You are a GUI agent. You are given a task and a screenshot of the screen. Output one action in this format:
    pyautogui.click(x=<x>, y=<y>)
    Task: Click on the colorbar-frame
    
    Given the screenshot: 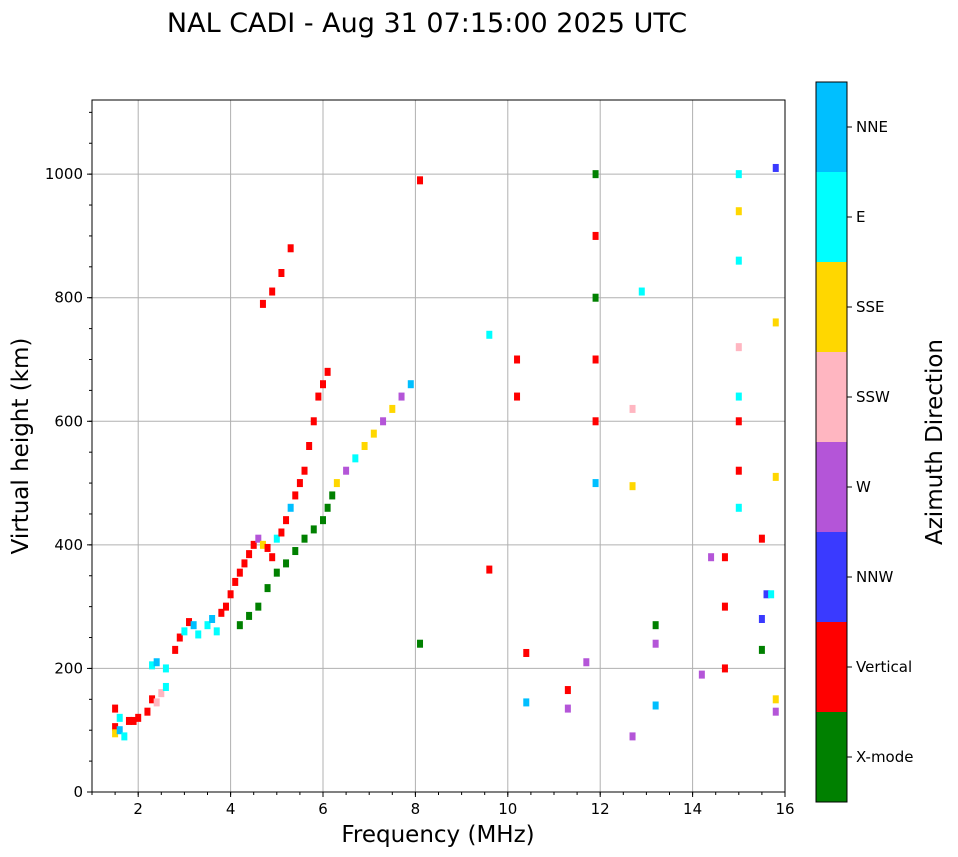 What is the action you would take?
    pyautogui.click(x=831, y=442)
    